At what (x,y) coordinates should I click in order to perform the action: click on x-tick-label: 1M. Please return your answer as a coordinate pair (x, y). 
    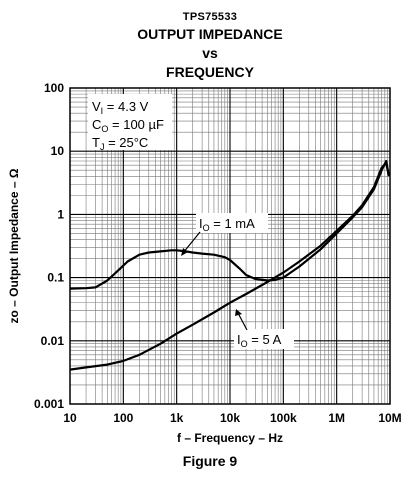
    Looking at the image, I should click on (336, 418).